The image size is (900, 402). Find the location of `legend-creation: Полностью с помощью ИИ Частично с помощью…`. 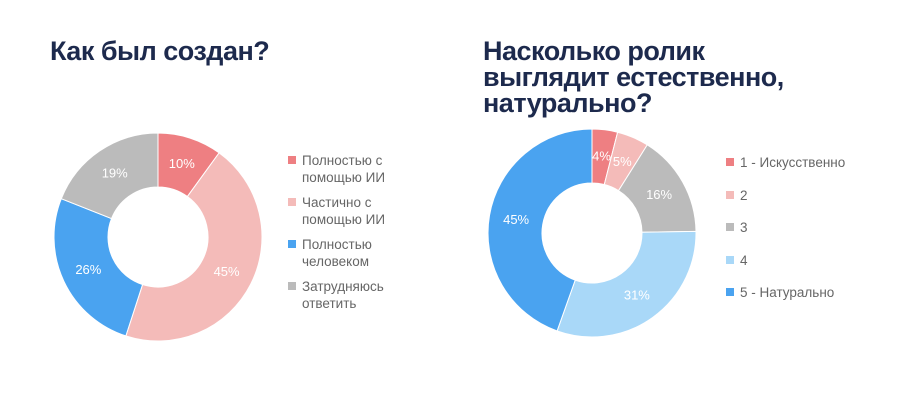

legend-creation: Полностью с помощью ИИ Частично с помощью… is located at coordinates (355, 236).